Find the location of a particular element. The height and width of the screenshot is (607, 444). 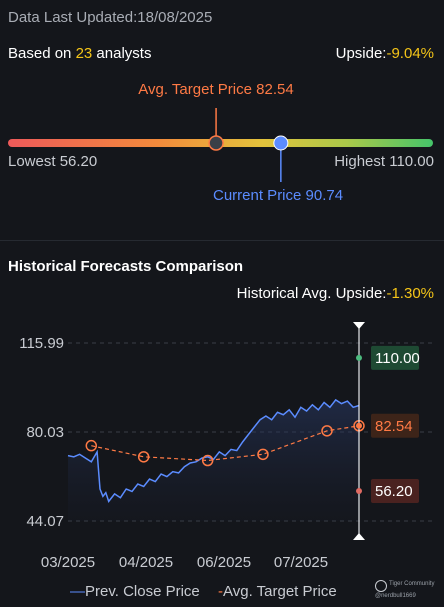

prev-close-price-line is located at coordinates (213, 450).